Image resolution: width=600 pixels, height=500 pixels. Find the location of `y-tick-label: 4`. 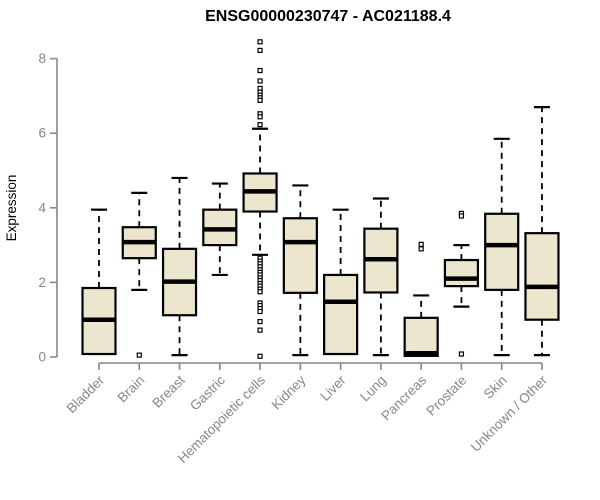

y-tick-label: 4 is located at coordinates (42, 207).